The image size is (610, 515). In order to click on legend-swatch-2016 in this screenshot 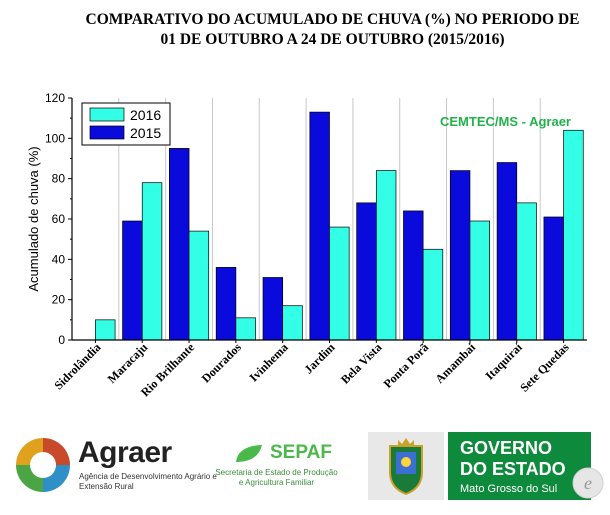, I will do `click(107, 114)`.